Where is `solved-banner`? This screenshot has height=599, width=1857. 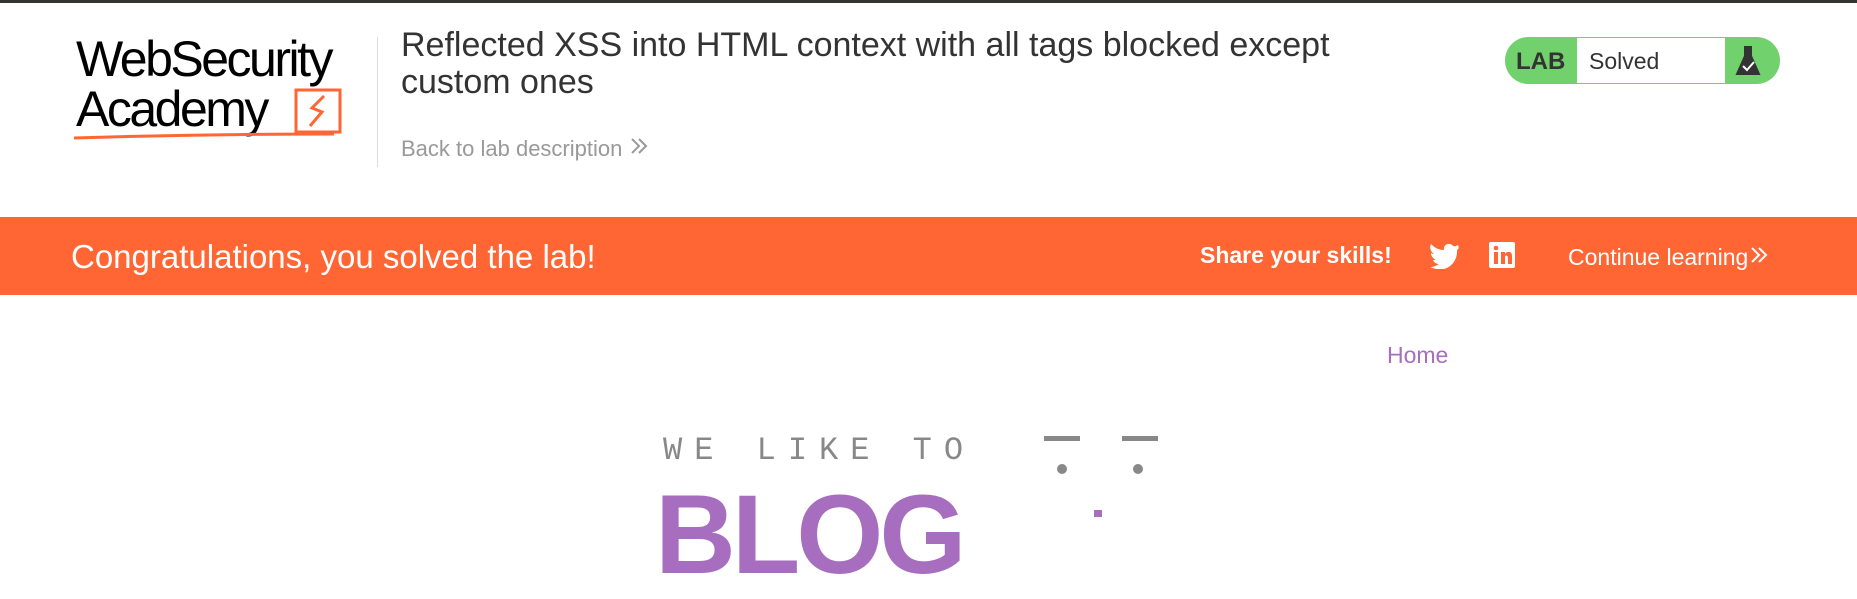
solved-banner is located at coordinates (928, 256).